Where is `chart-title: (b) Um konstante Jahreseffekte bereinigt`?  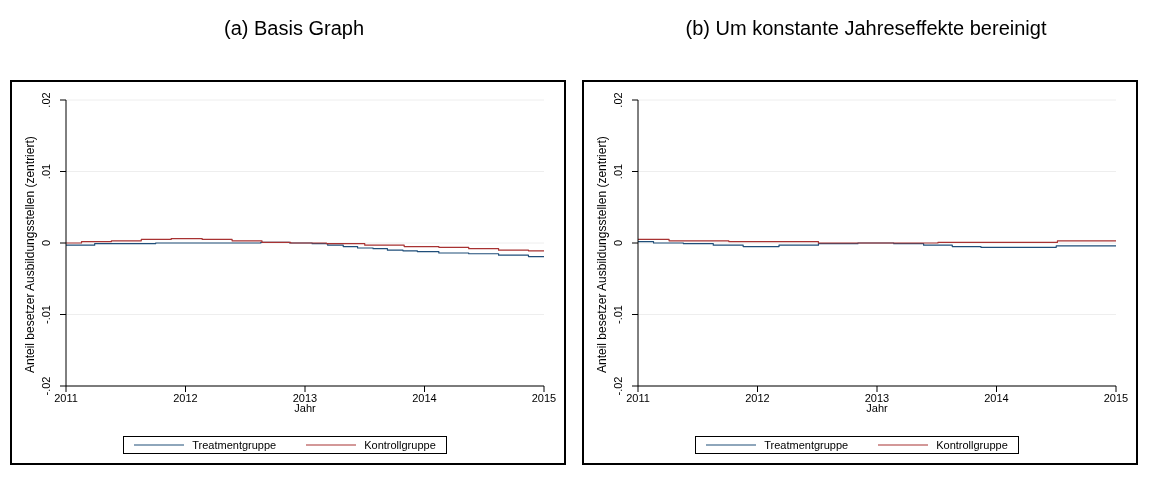
chart-title: (b) Um konstante Jahreseffekte bereinigt is located at coordinates (866, 28).